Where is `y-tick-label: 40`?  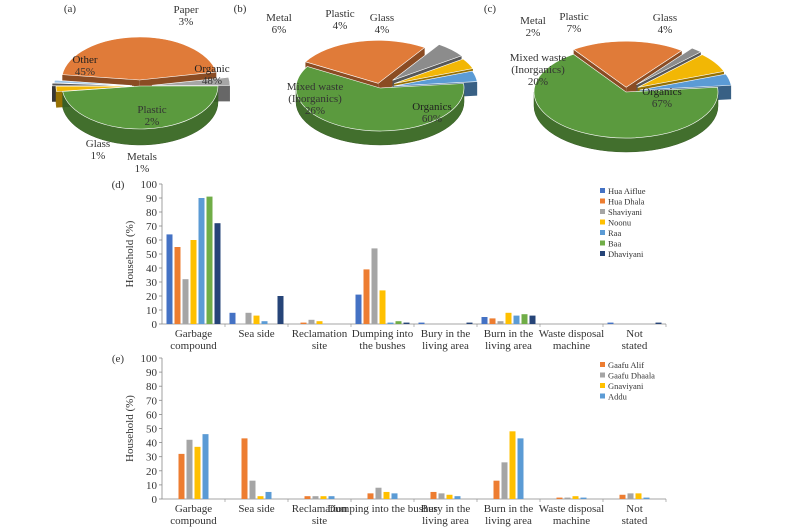
y-tick-label: 40 is located at coordinates (152, 444).